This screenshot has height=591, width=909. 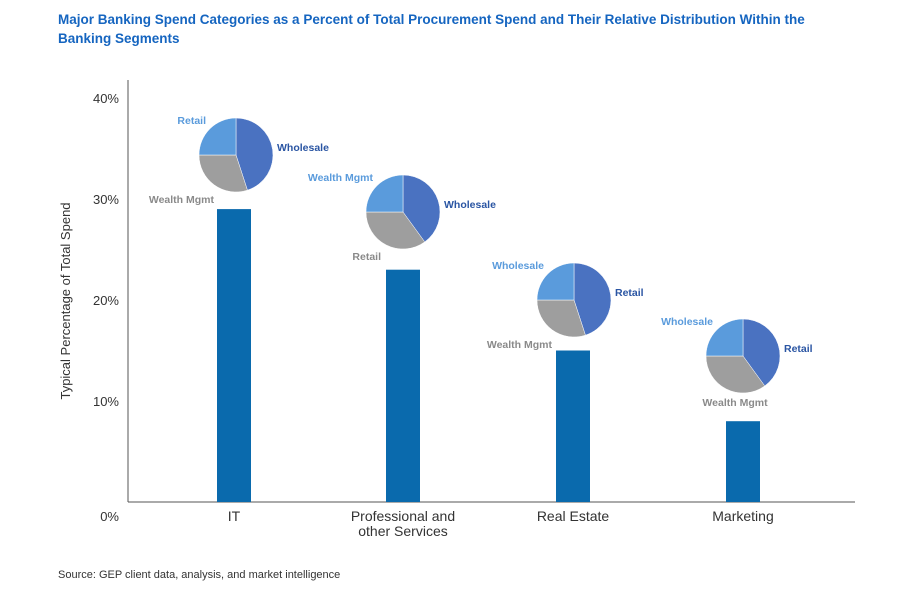 What do you see at coordinates (402, 531) in the screenshot?
I see `category-label: other Services` at bounding box center [402, 531].